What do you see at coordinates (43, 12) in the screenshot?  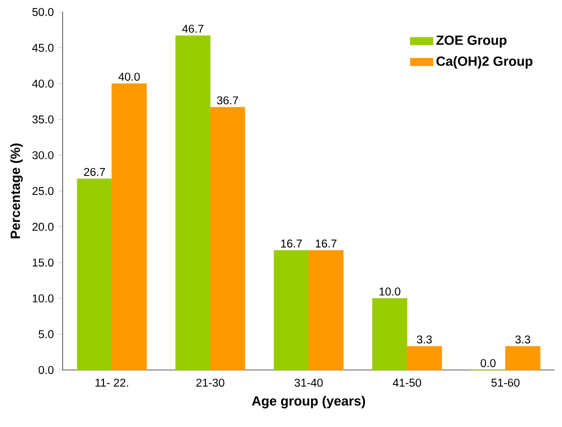 I see `y-tick-label: 50.0` at bounding box center [43, 12].